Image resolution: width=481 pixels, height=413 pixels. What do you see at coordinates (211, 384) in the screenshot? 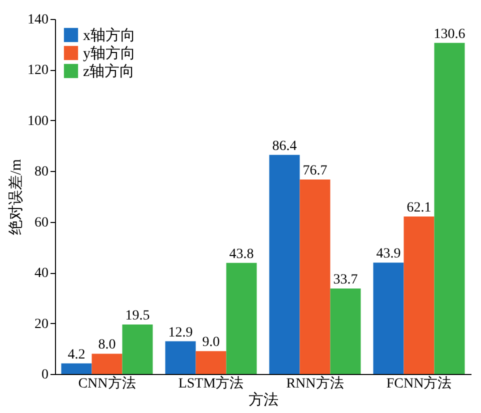
I see `x-tick-label: LSTM方法` at bounding box center [211, 384].